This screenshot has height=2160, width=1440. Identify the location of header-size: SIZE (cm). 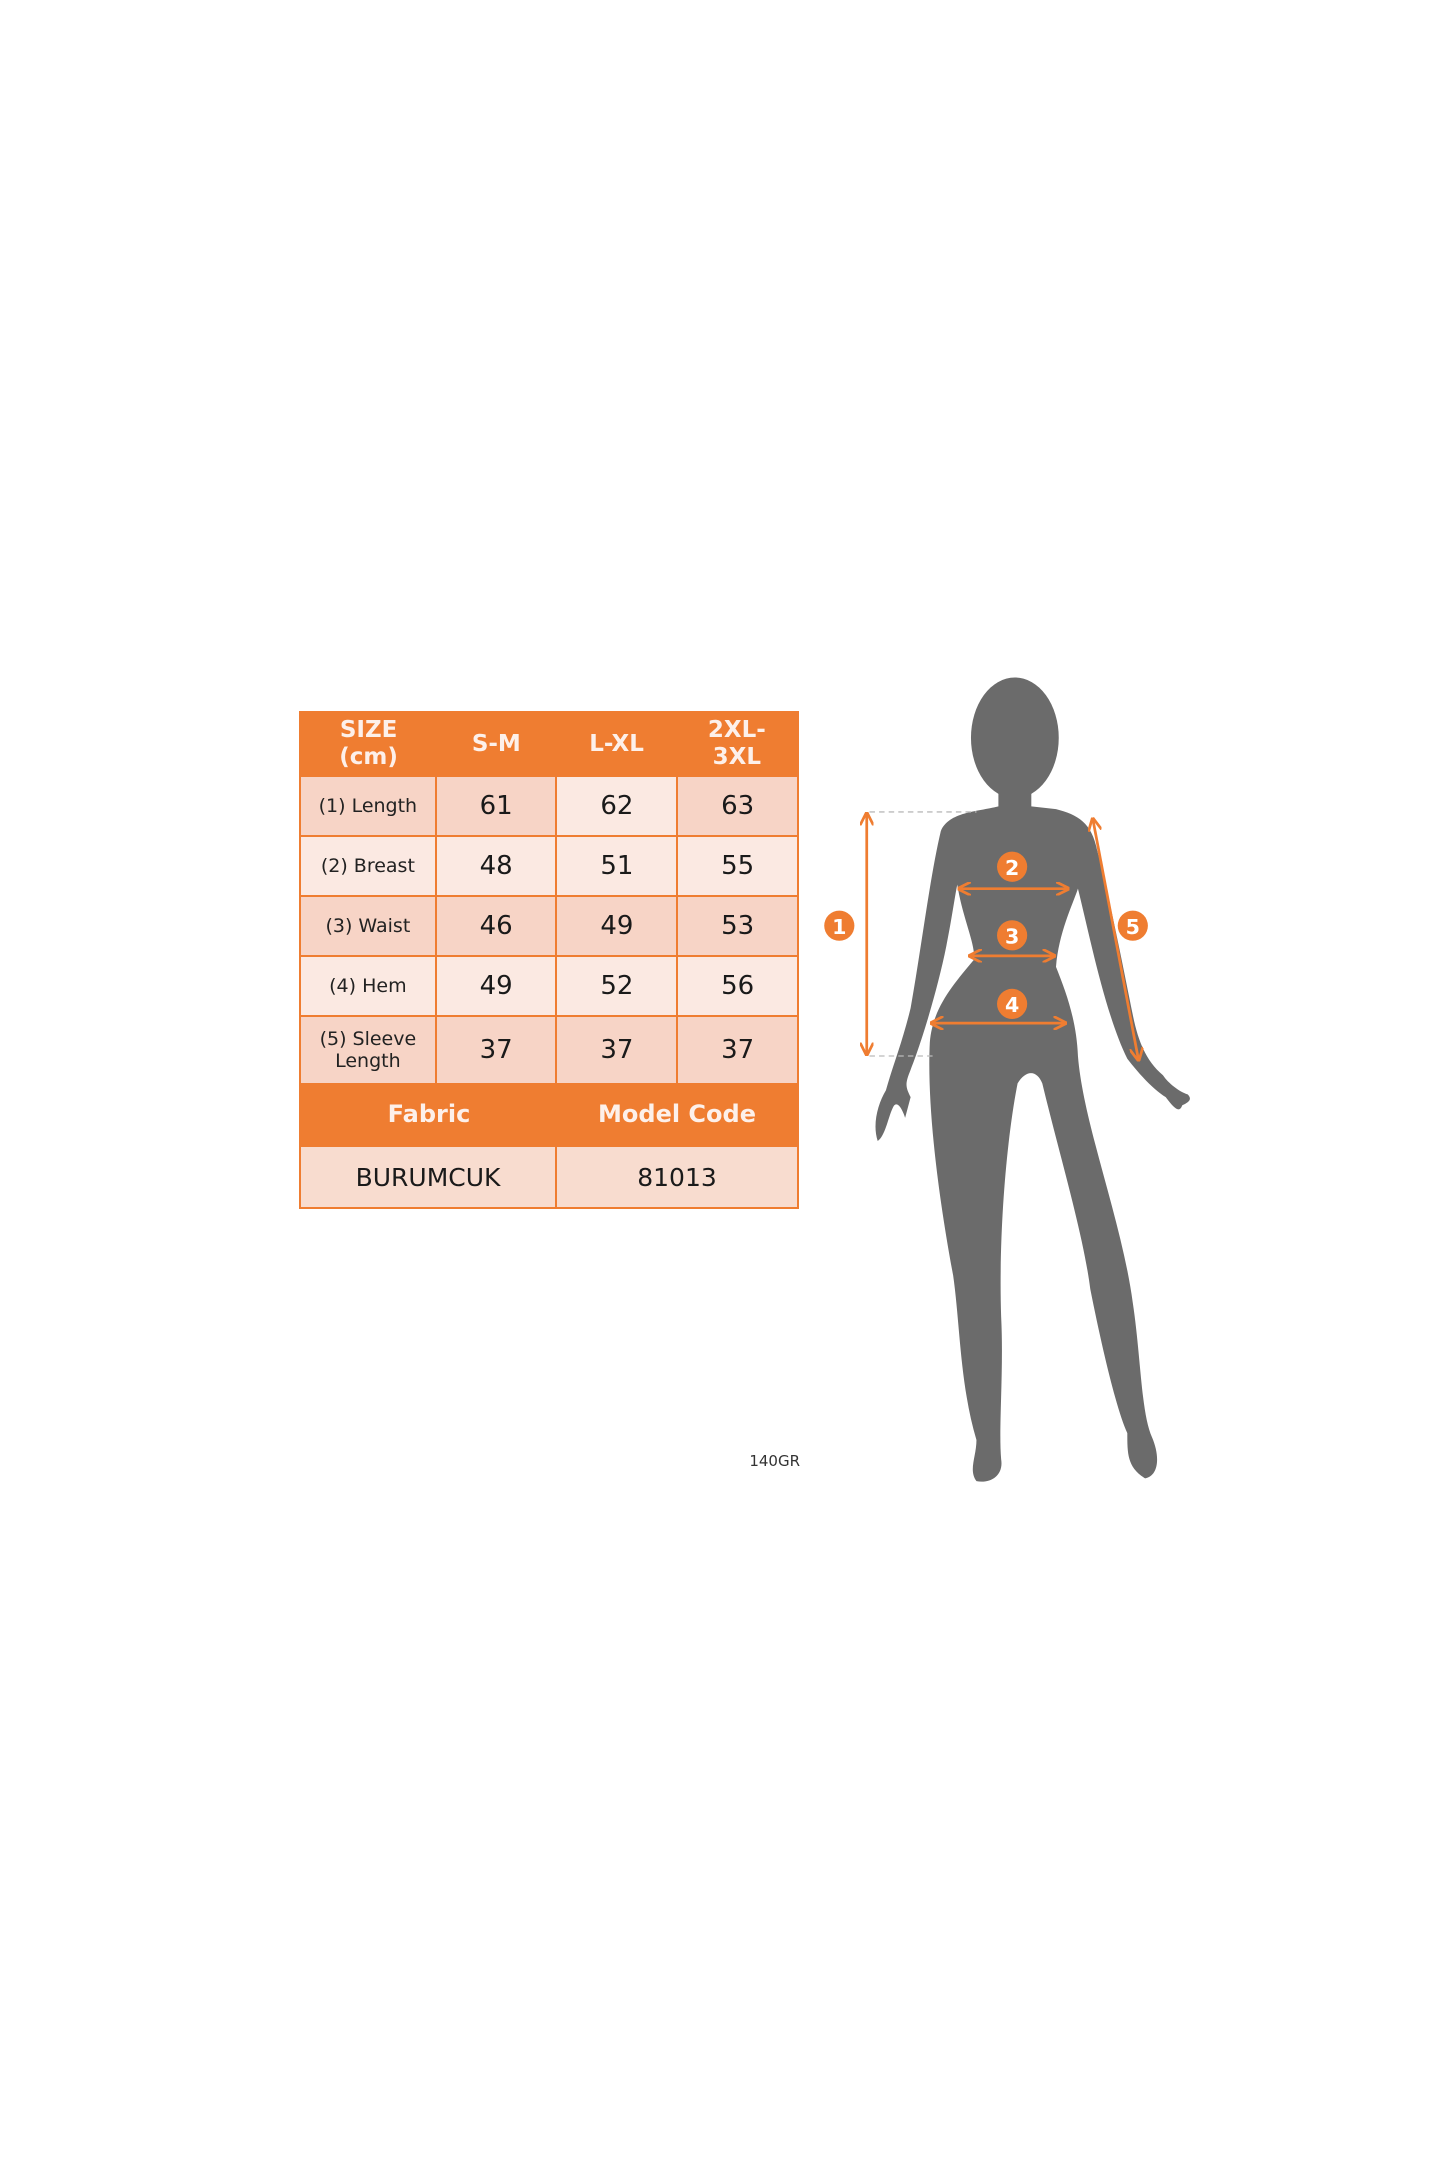
(368, 744).